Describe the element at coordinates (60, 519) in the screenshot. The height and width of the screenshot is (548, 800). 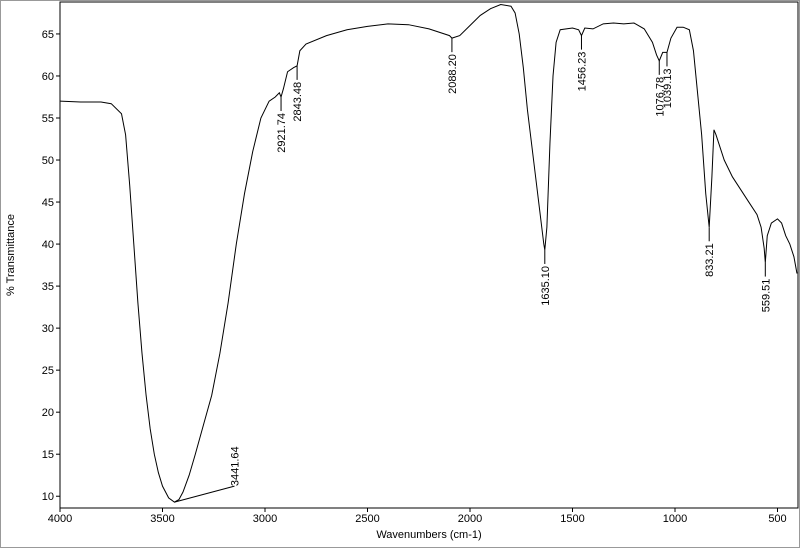
I see `x-tick-label: 4000` at that location.